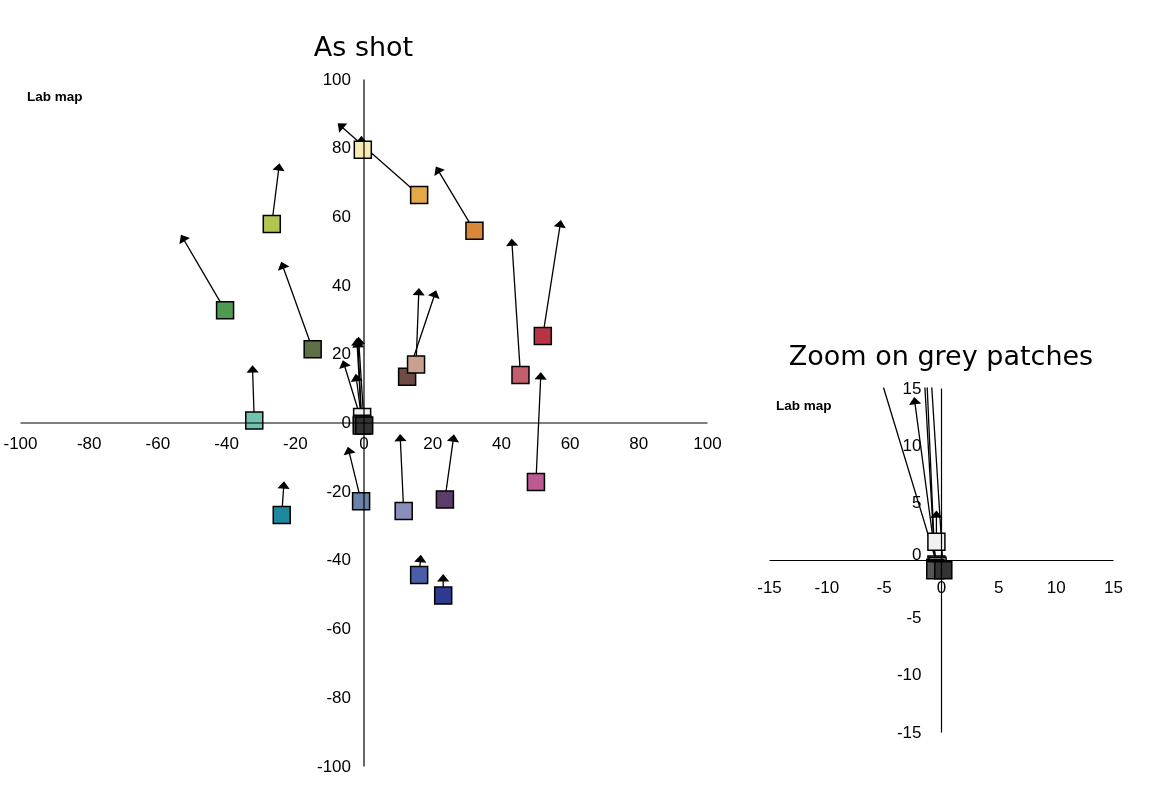 This screenshot has height=792, width=1170. What do you see at coordinates (295, 443) in the screenshot?
I see `x-tick-label: -20` at bounding box center [295, 443].